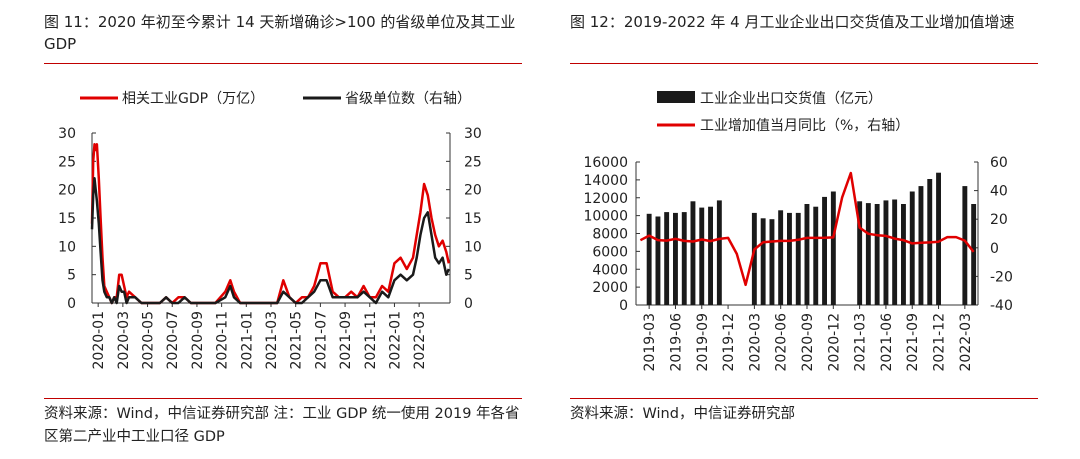 This screenshot has height=459, width=1080. Describe the element at coordinates (71, 276) in the screenshot. I see `y-tick-label-left: 5` at that location.